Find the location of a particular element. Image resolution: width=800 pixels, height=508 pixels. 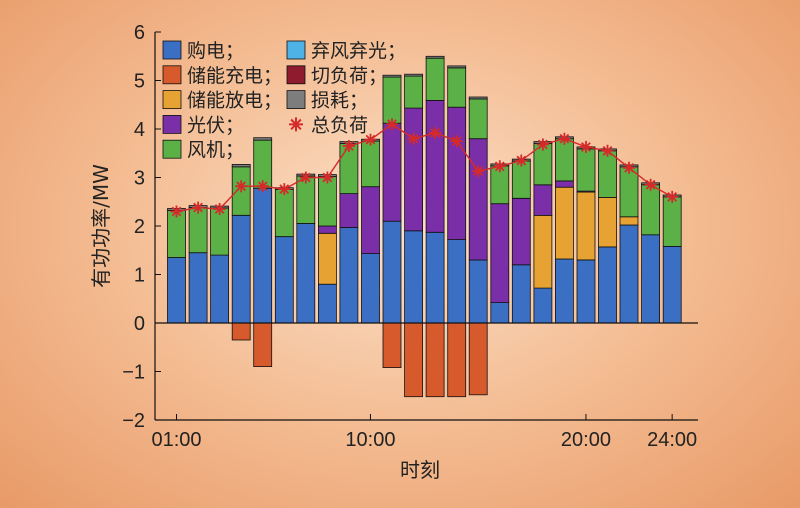

total-load-marker-h4 is located at coordinates (241, 186).